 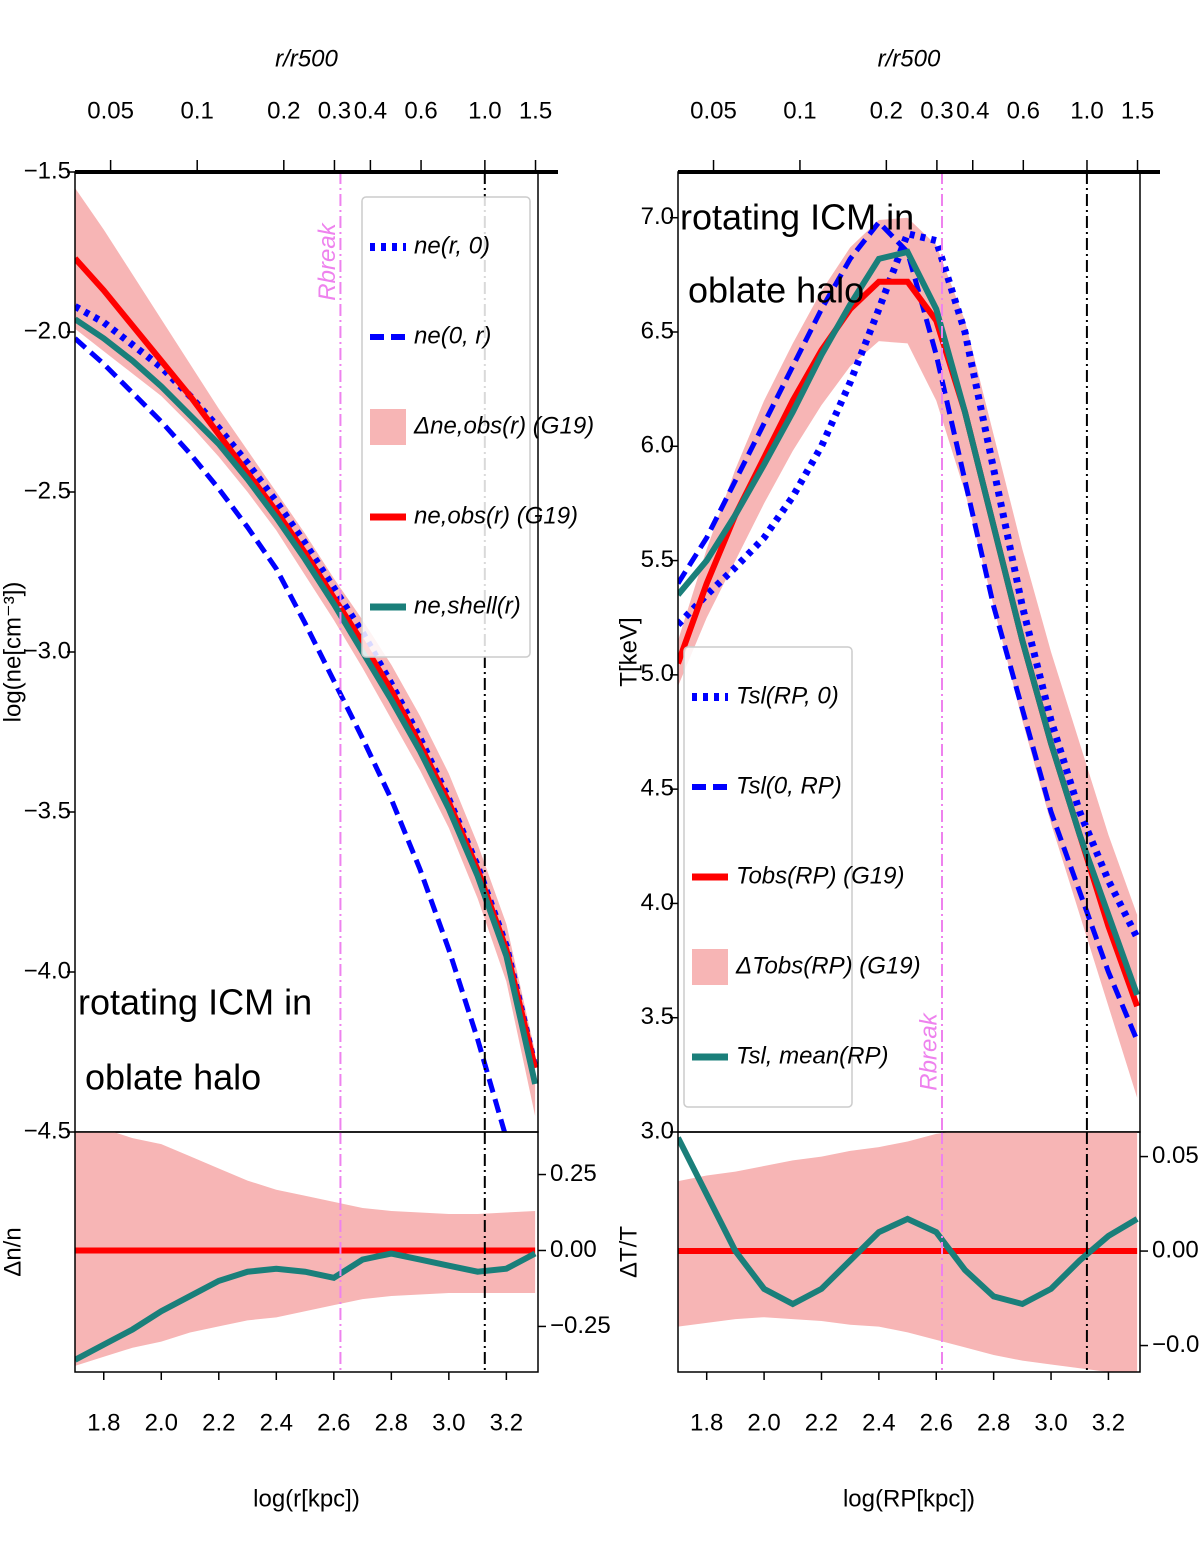 I want to click on legend-label: ne(r, 0), so click(x=452, y=245).